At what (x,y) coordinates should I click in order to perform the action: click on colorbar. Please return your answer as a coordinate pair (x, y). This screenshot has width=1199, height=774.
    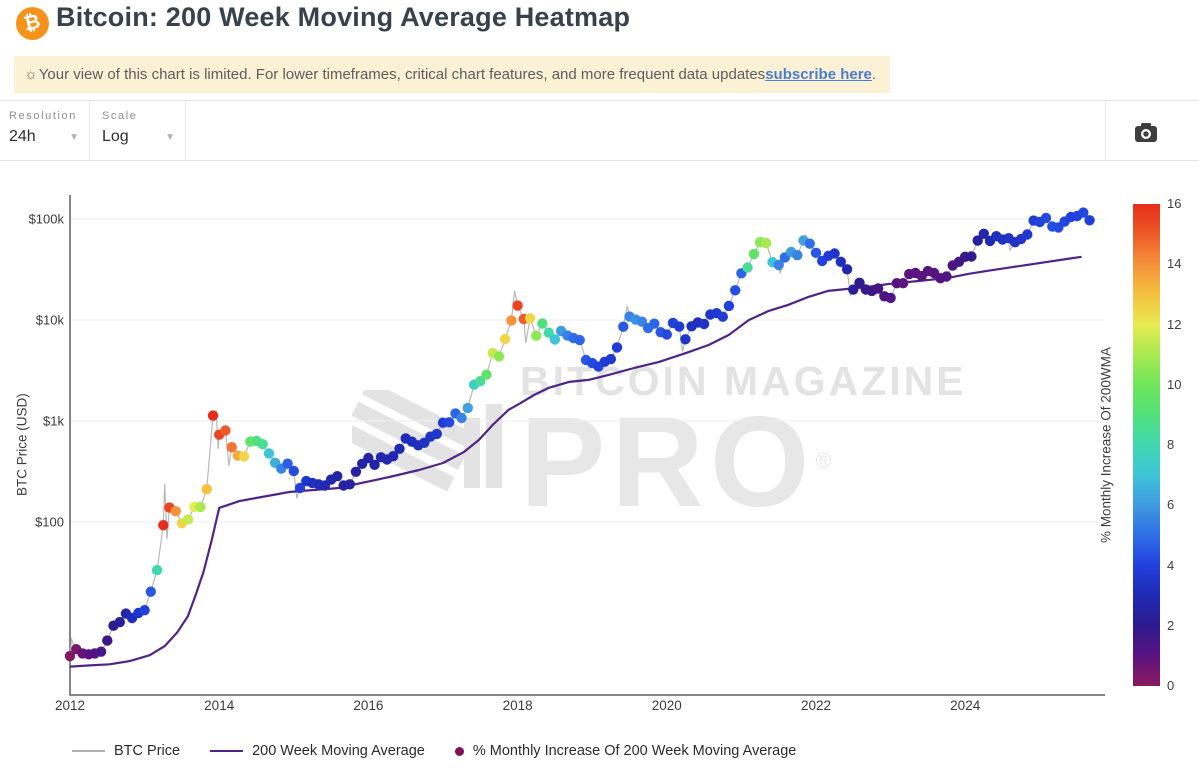
    Looking at the image, I should click on (1146, 445).